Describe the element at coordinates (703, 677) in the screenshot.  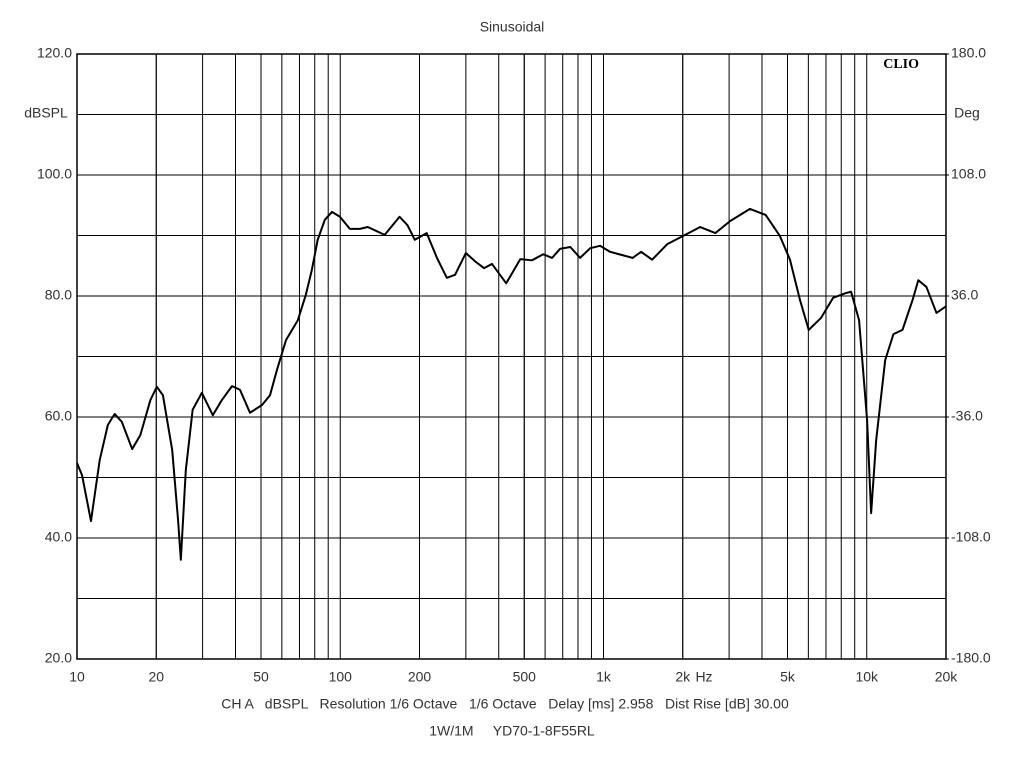
I see `x-axis-label: Hz` at that location.